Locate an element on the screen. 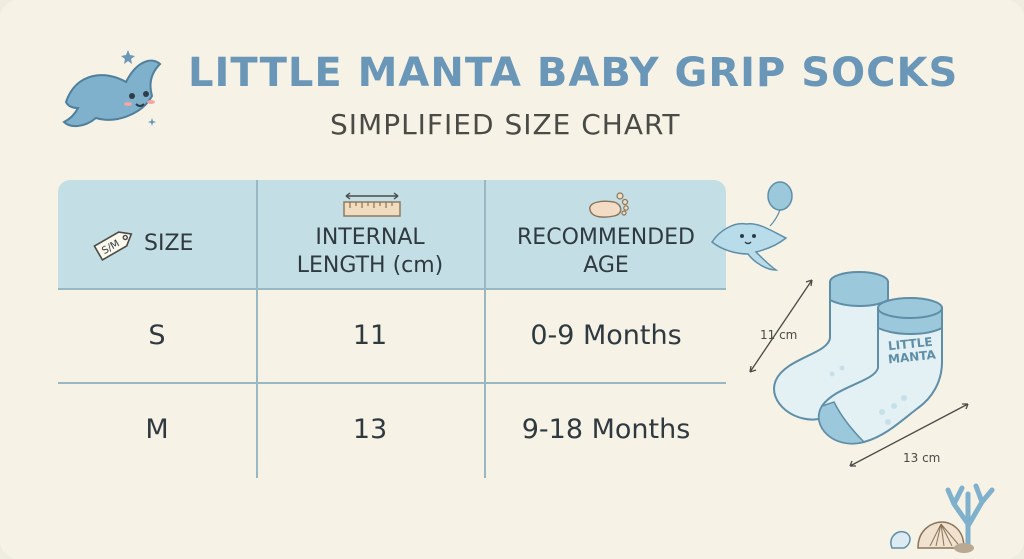 Image resolution: width=1024 pixels, height=559 pixels. coral-shells-icon is located at coordinates (942, 518).